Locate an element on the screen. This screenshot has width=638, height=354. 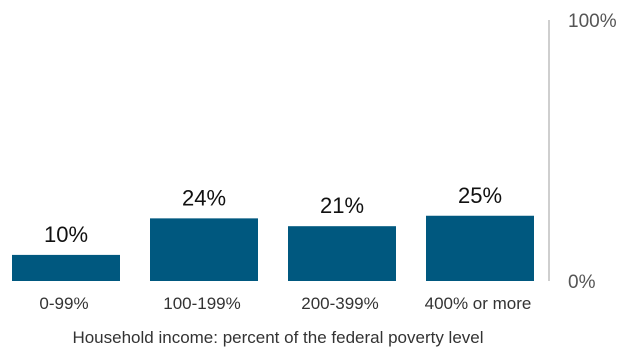
category-label-2: 200-399% is located at coordinates (340, 303).